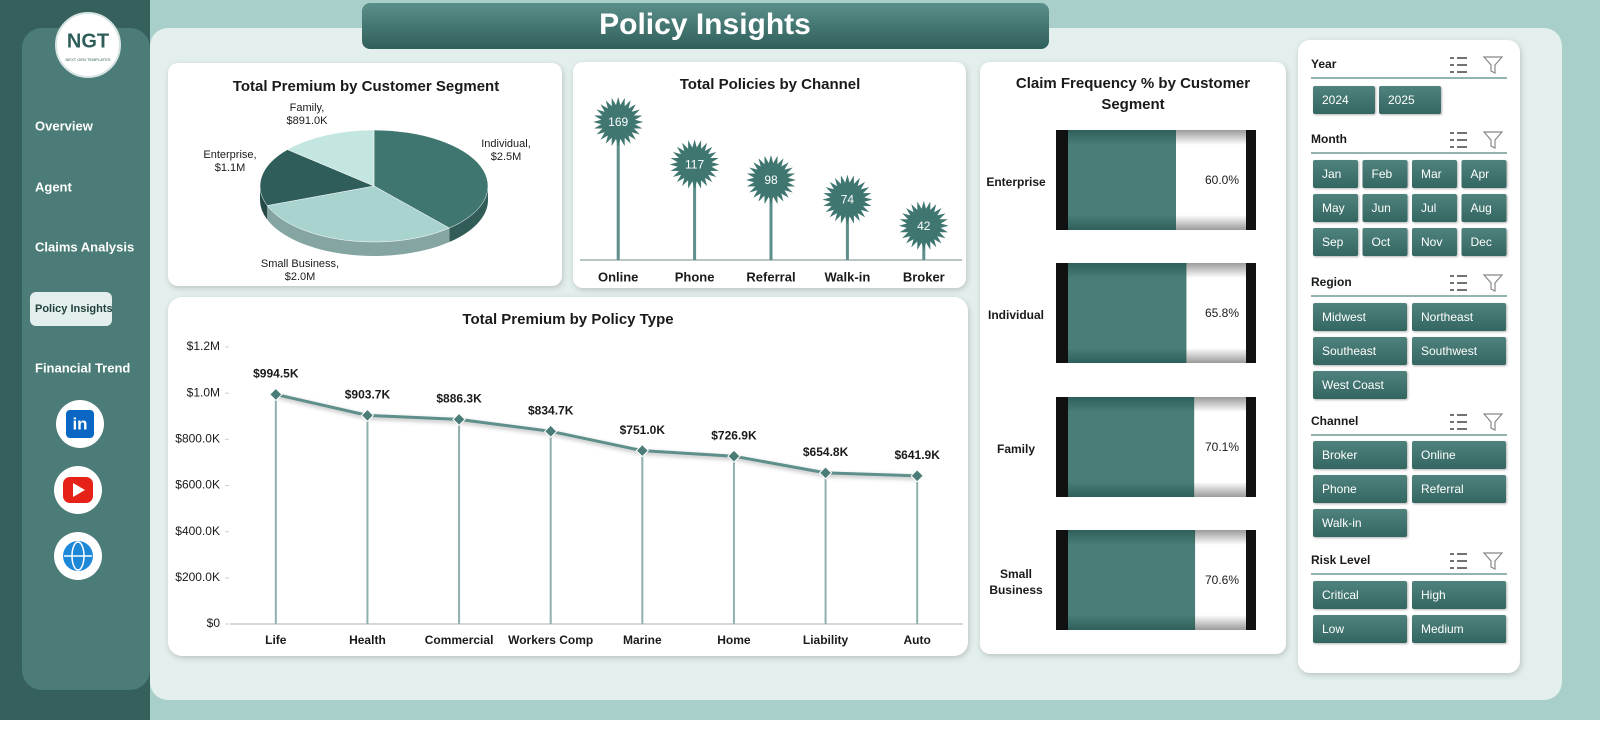  Describe the element at coordinates (848, 276) in the screenshot. I see `x-tick-label: Walk-in` at that location.